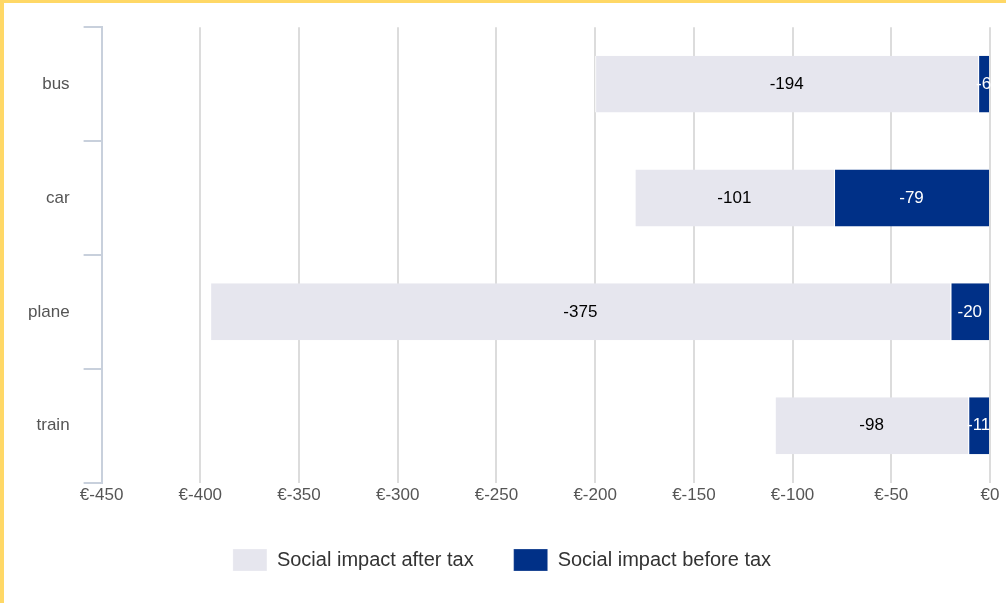 The width and height of the screenshot is (1008, 604). Describe the element at coordinates (57, 197) in the screenshot. I see `y-tick-label: car` at that location.